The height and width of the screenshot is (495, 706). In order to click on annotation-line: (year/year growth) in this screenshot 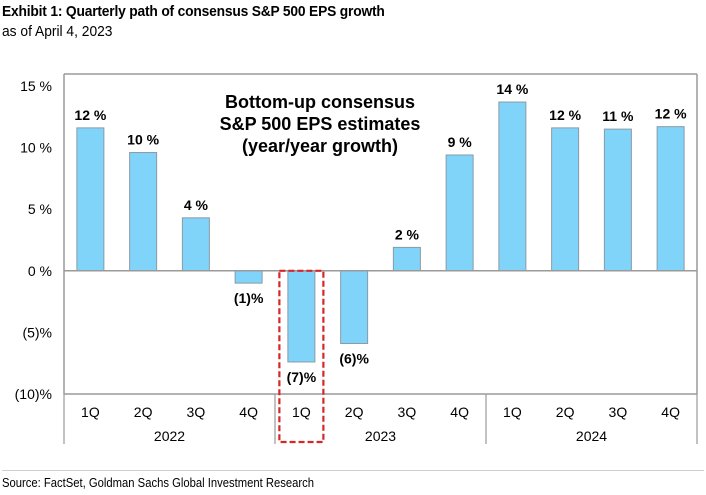, I will do `click(320, 146)`.